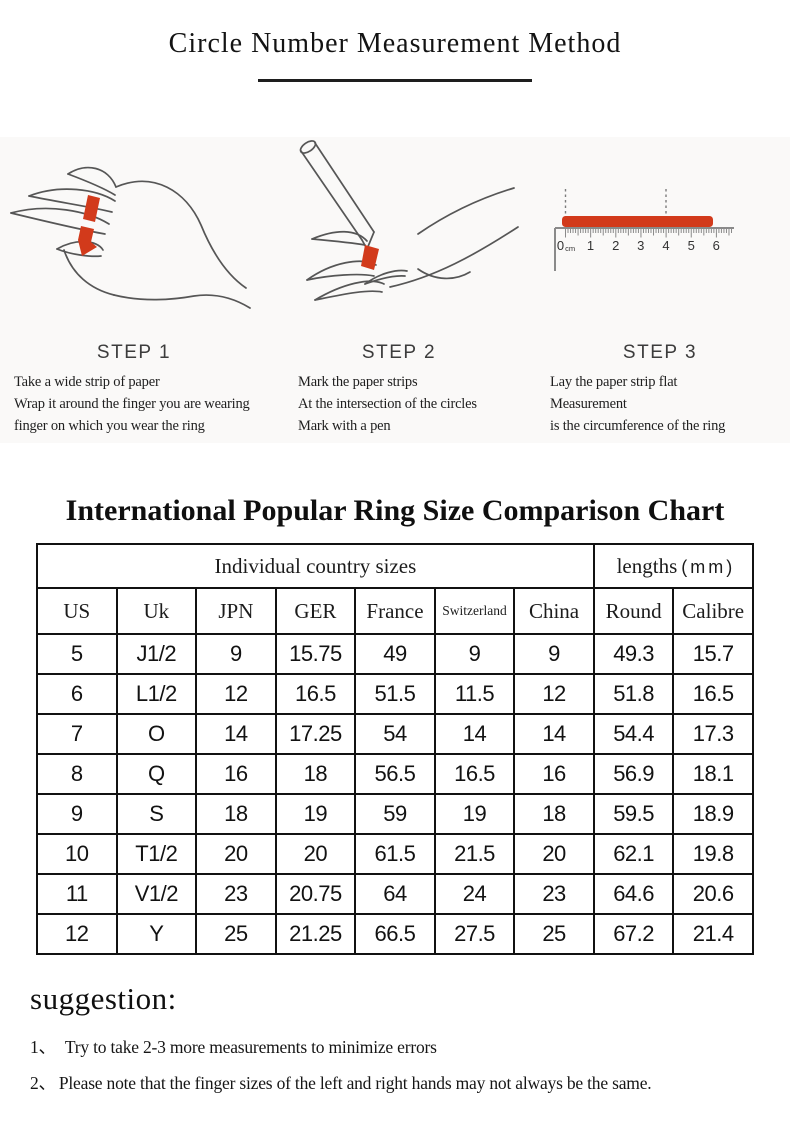 This screenshot has width=790, height=1139. Describe the element at coordinates (315, 654) in the screenshot. I see `table-cell: 15.75` at that location.